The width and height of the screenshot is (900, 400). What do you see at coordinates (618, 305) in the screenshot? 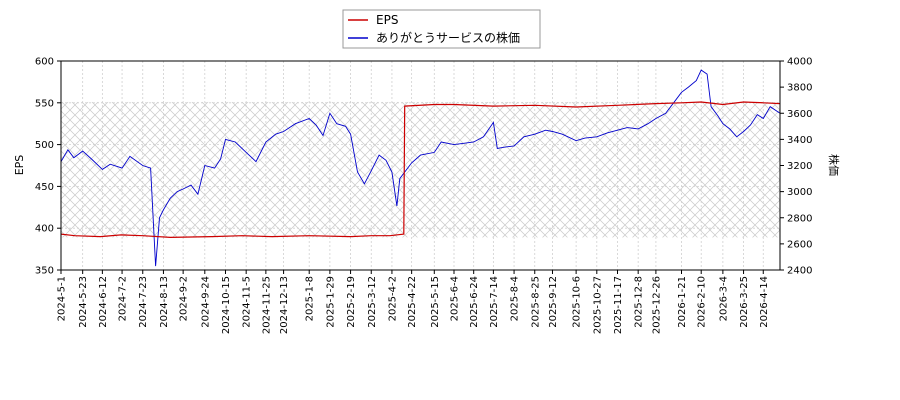
I see `x-tick-label: 2025-11-17` at bounding box center [618, 305].